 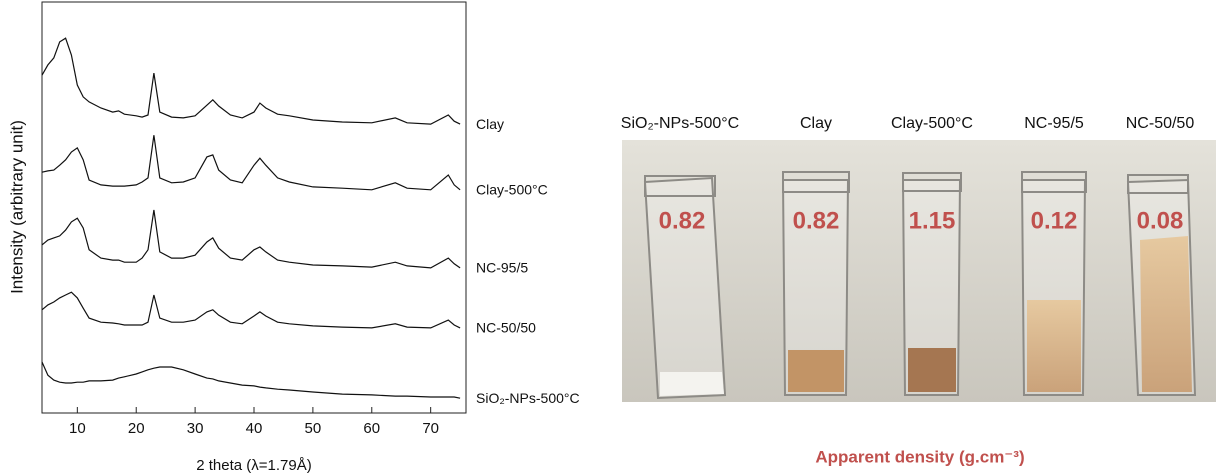 What do you see at coordinates (680, 123) in the screenshot?
I see `sample-label: SiO₂-NPs-500°C` at bounding box center [680, 123].